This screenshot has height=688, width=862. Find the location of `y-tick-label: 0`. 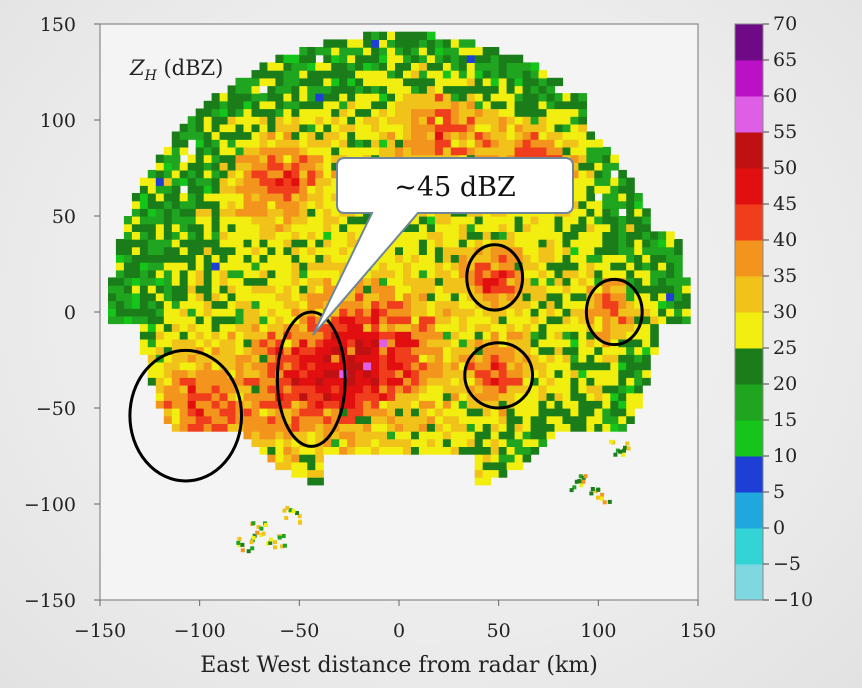

y-tick-label: 0 is located at coordinates (70, 313).